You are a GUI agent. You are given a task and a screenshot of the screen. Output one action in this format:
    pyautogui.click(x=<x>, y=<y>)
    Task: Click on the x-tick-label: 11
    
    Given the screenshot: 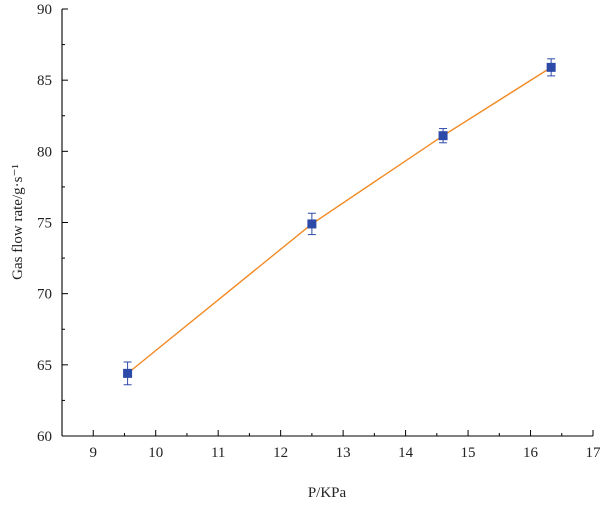 What is the action you would take?
    pyautogui.click(x=218, y=453)
    